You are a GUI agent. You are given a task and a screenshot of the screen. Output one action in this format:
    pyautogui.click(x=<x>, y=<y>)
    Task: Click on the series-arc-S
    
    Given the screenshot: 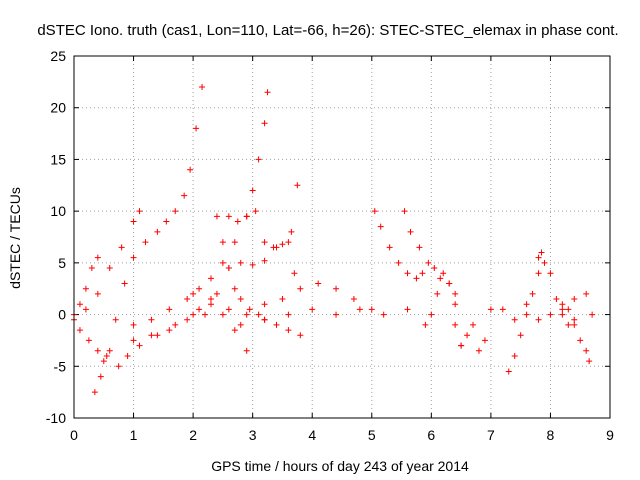 What is the action you would take?
    pyautogui.click(x=86, y=286)
    